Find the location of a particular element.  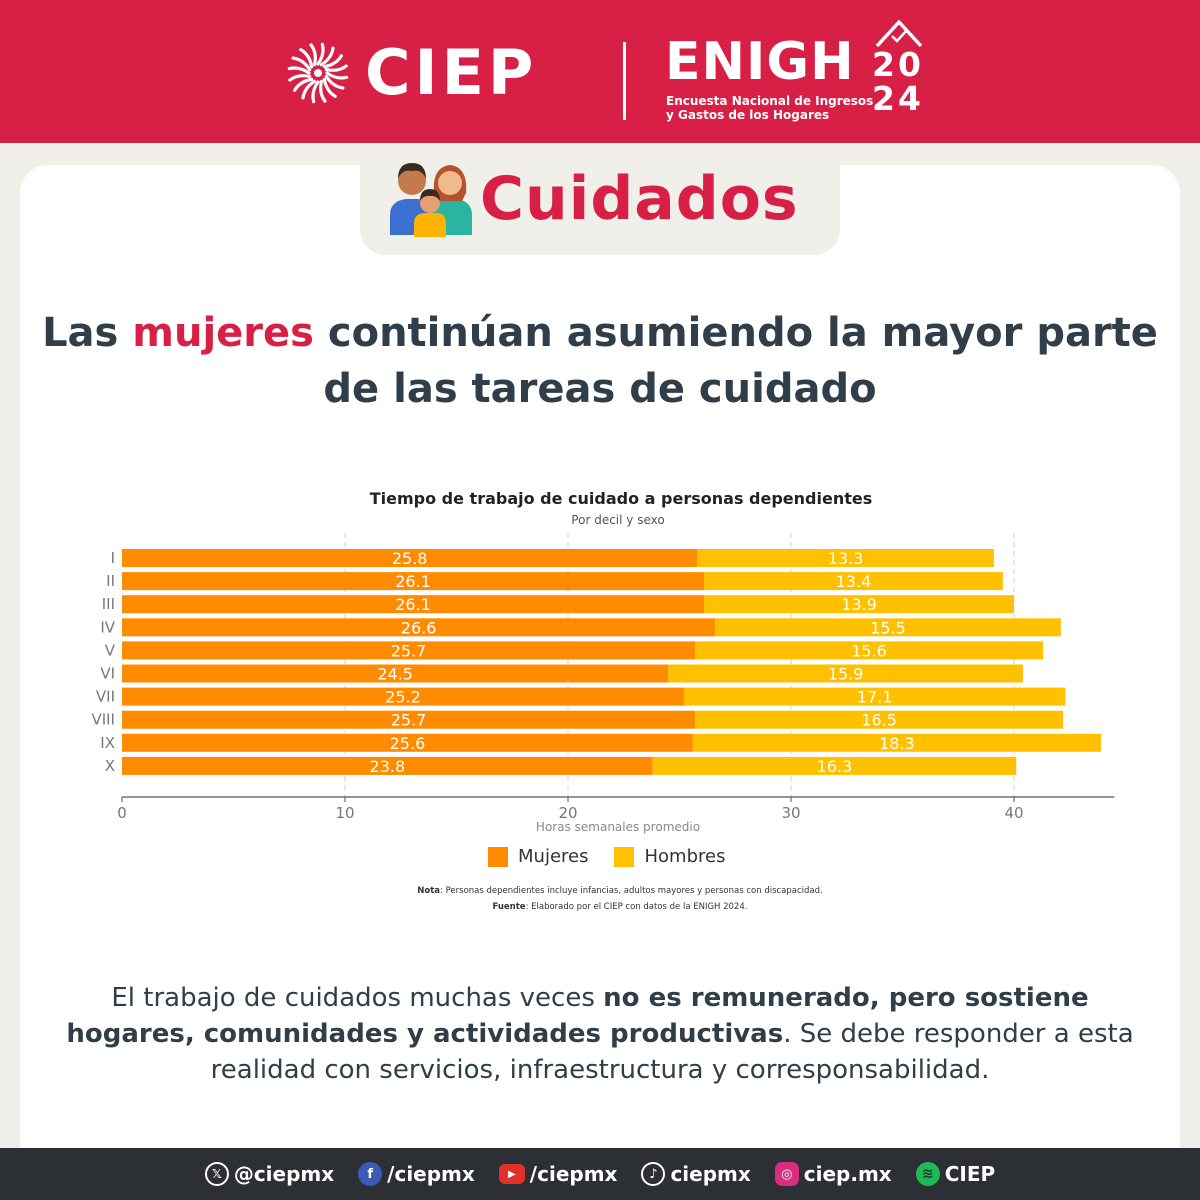

data-label: 13.4 is located at coordinates (854, 581).